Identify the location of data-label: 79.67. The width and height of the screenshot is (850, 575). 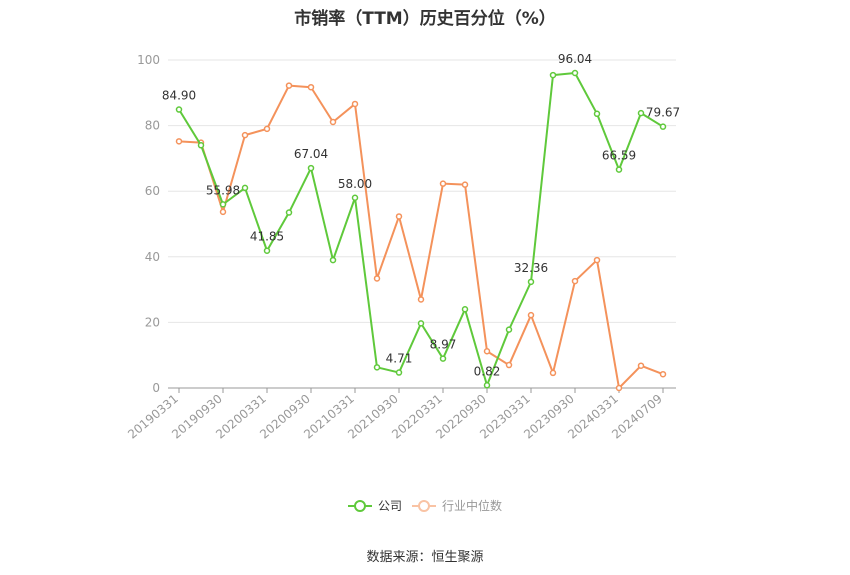
(663, 113).